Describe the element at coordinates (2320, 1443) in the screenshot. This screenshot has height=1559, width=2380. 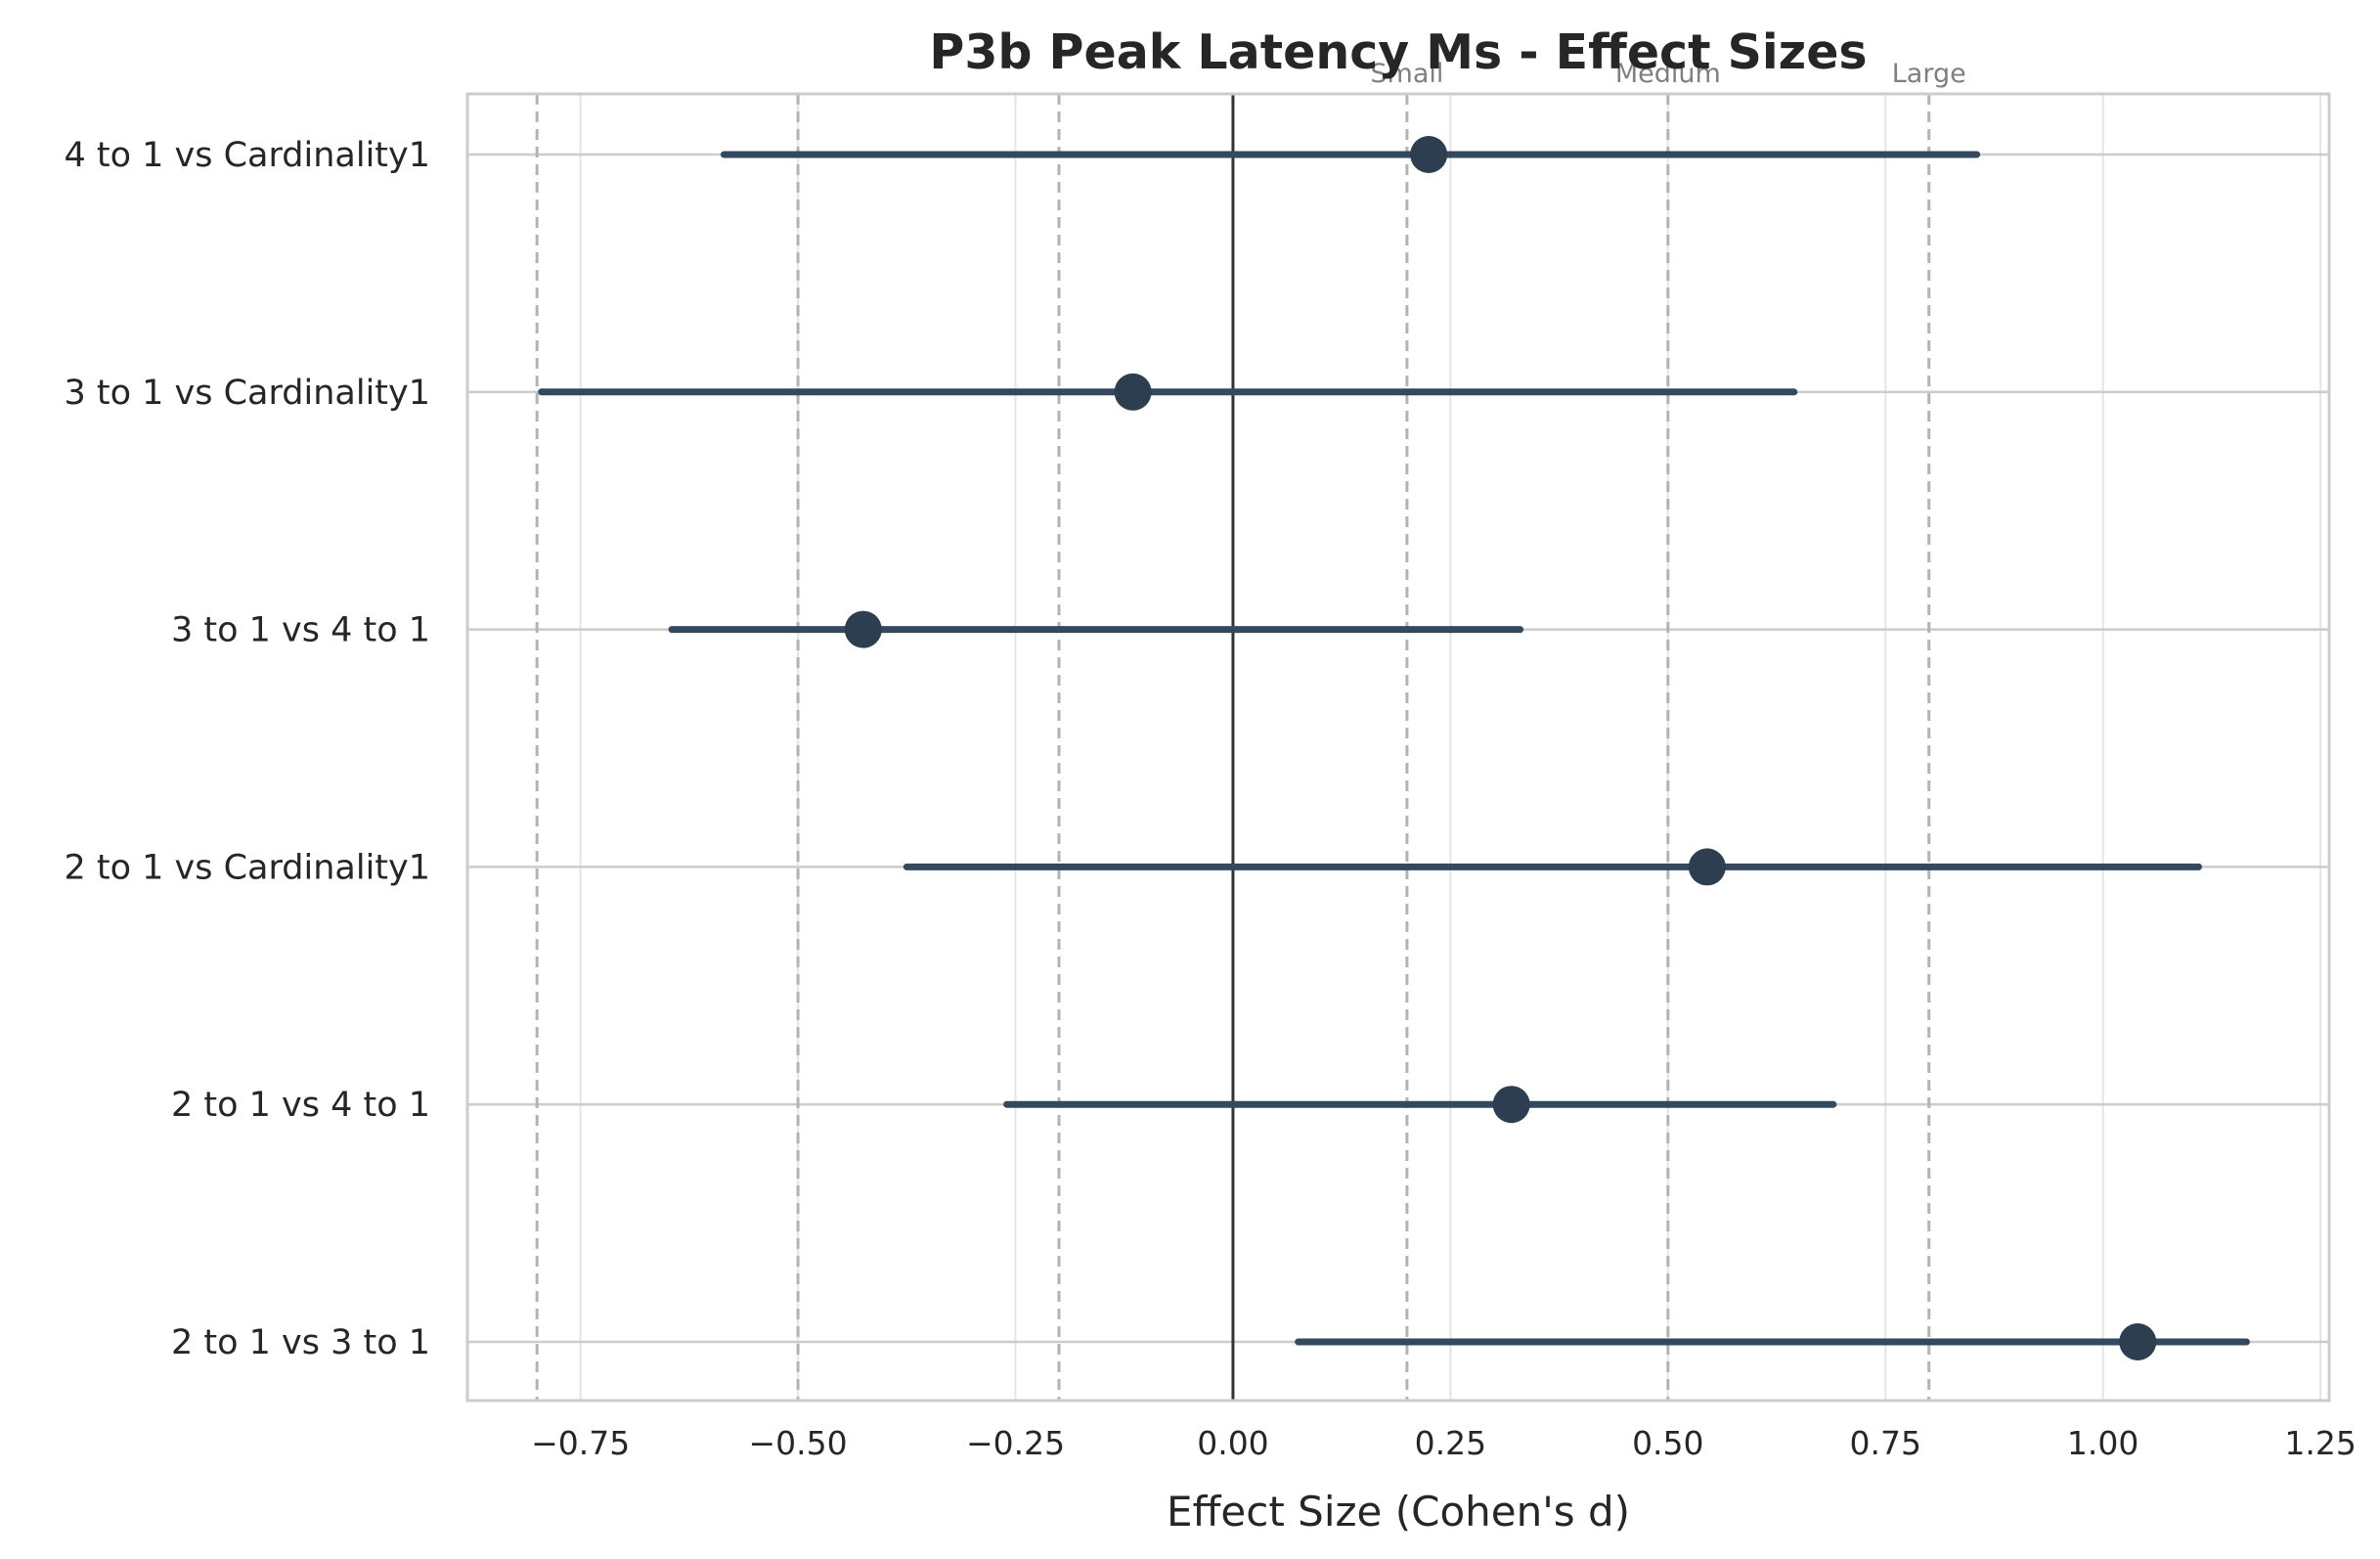
I see `x-tick-label-8: 1.25` at that location.